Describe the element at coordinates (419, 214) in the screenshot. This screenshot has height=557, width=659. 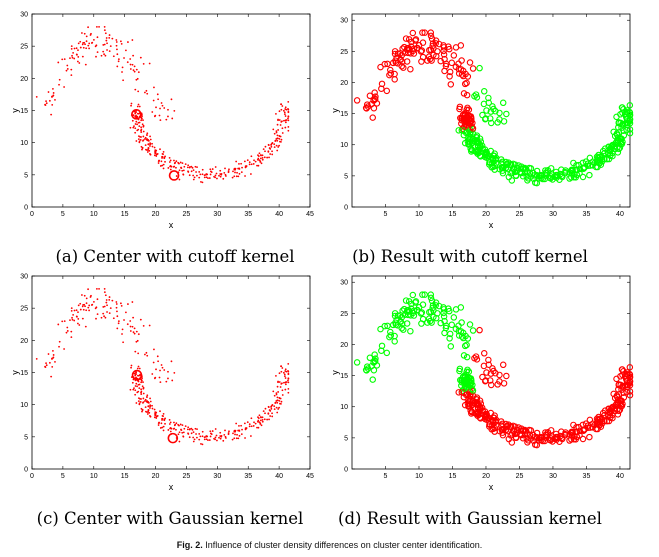
I see `x-tick-label: 10` at that location.